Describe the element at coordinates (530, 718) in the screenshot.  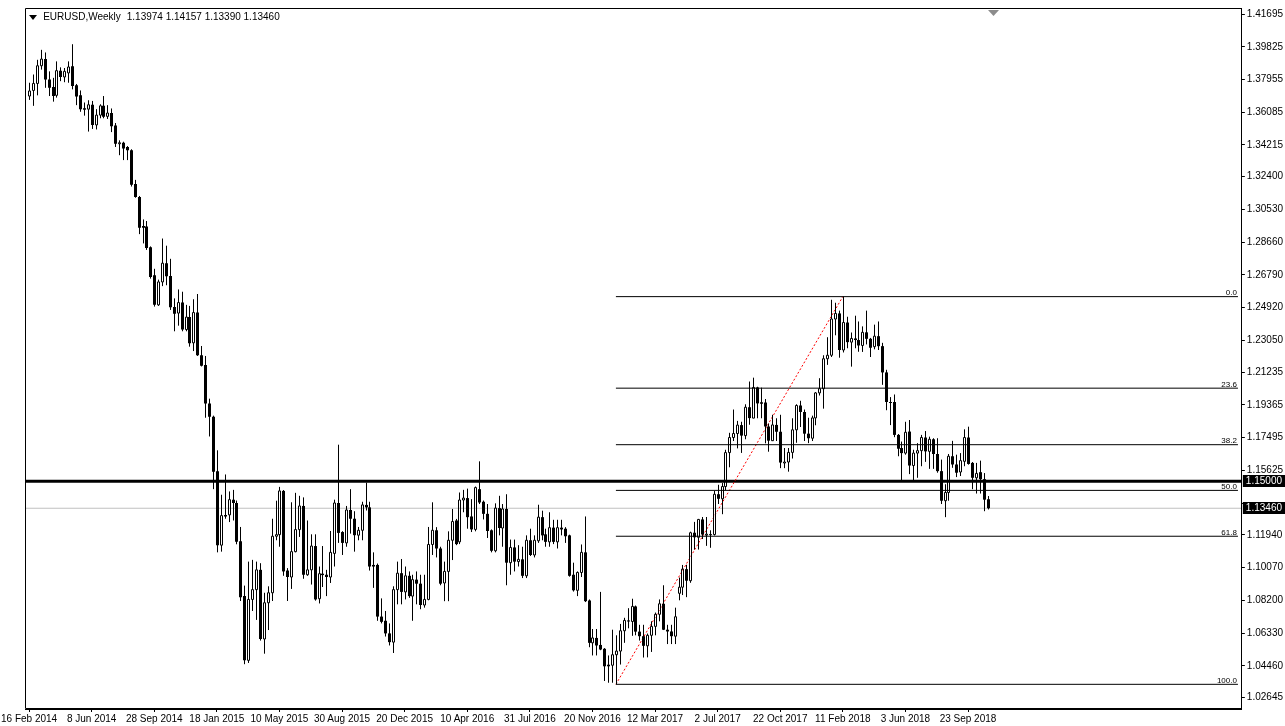
I see `x-tick-label: 31 Jul 2016` at that location.